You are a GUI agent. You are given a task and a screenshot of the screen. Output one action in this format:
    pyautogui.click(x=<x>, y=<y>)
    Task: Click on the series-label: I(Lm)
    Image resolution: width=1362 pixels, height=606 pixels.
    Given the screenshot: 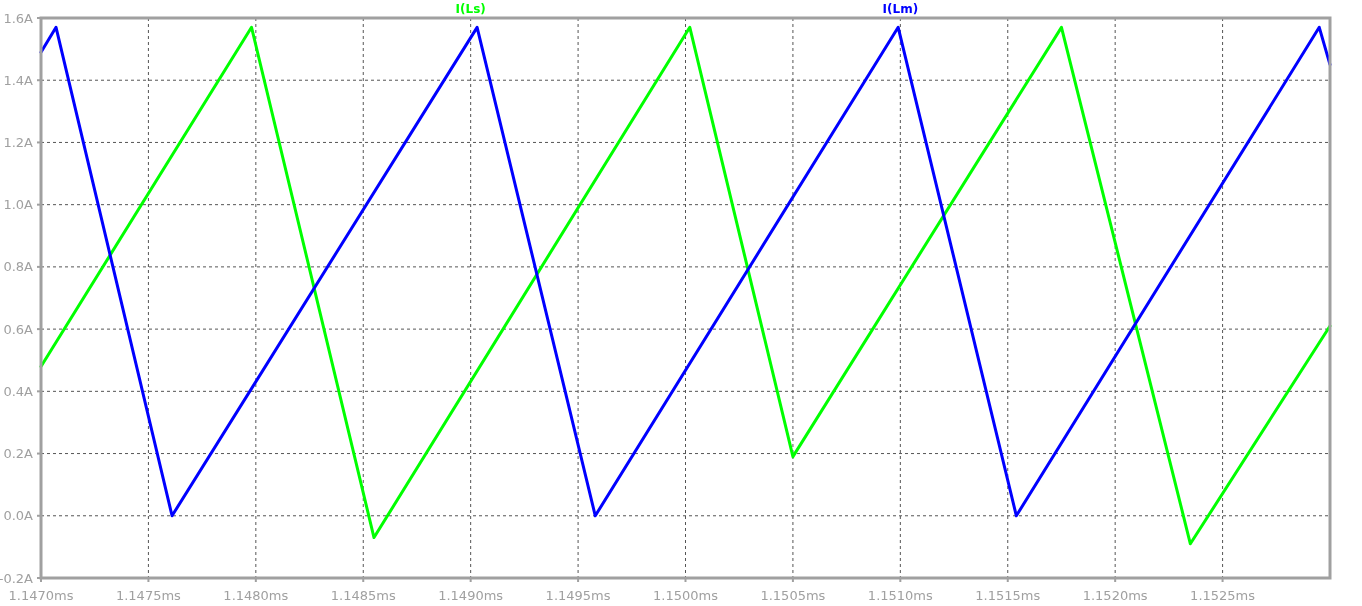 What is the action you would take?
    pyautogui.click(x=900, y=9)
    